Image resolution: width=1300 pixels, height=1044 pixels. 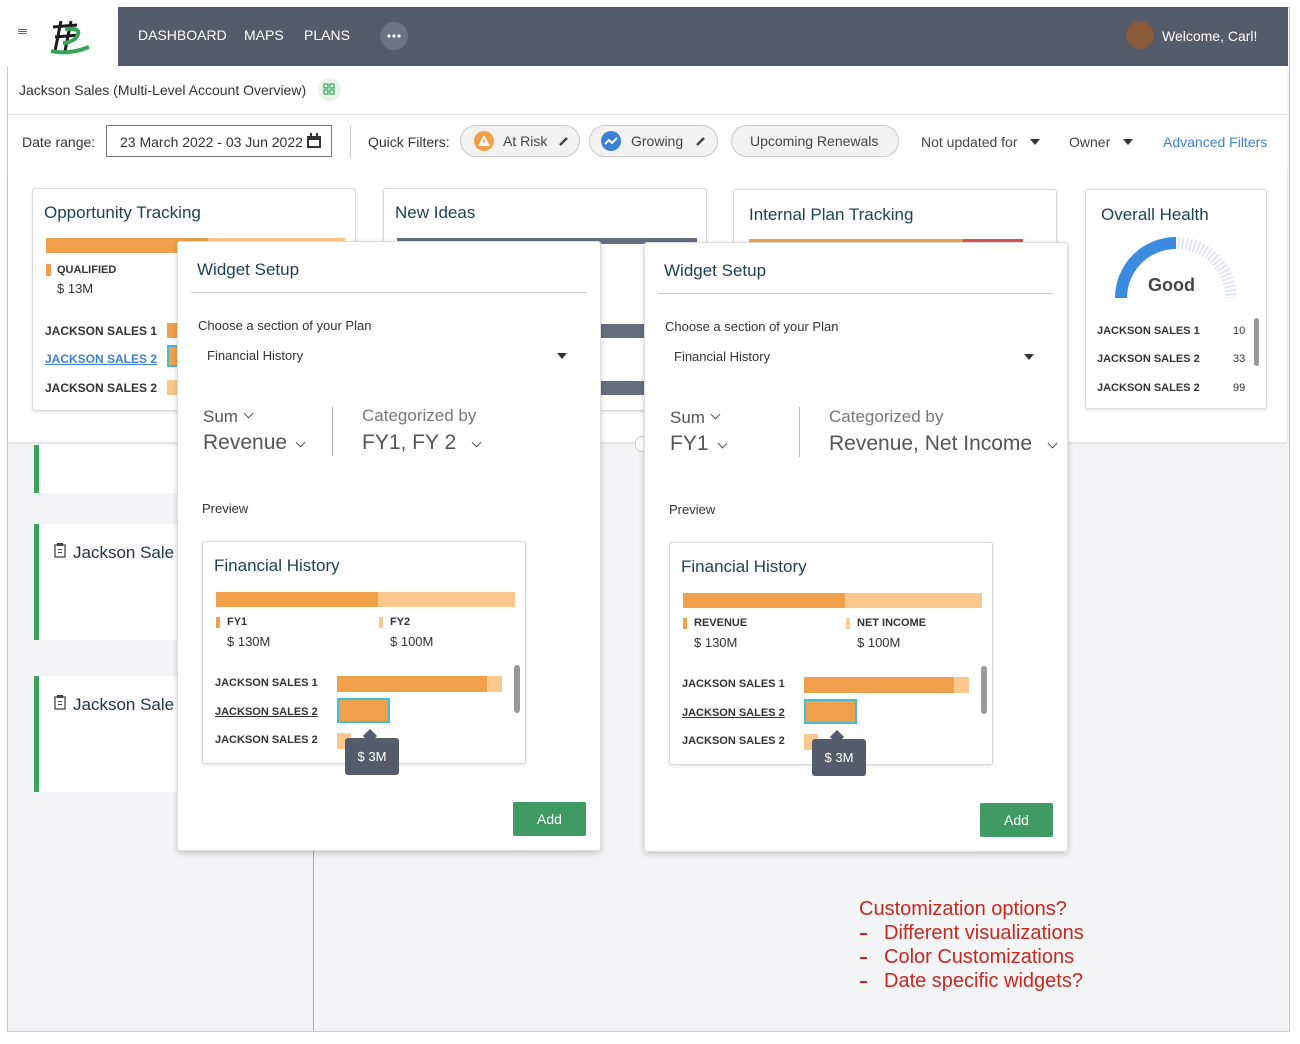 I want to click on calendar-icon, so click(x=314, y=140).